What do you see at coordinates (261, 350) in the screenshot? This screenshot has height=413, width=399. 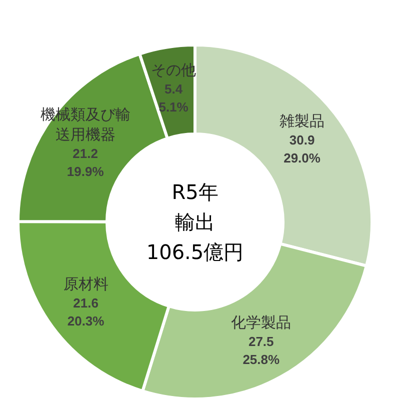 I see `data-label: 27.5 25.8%` at bounding box center [261, 350].